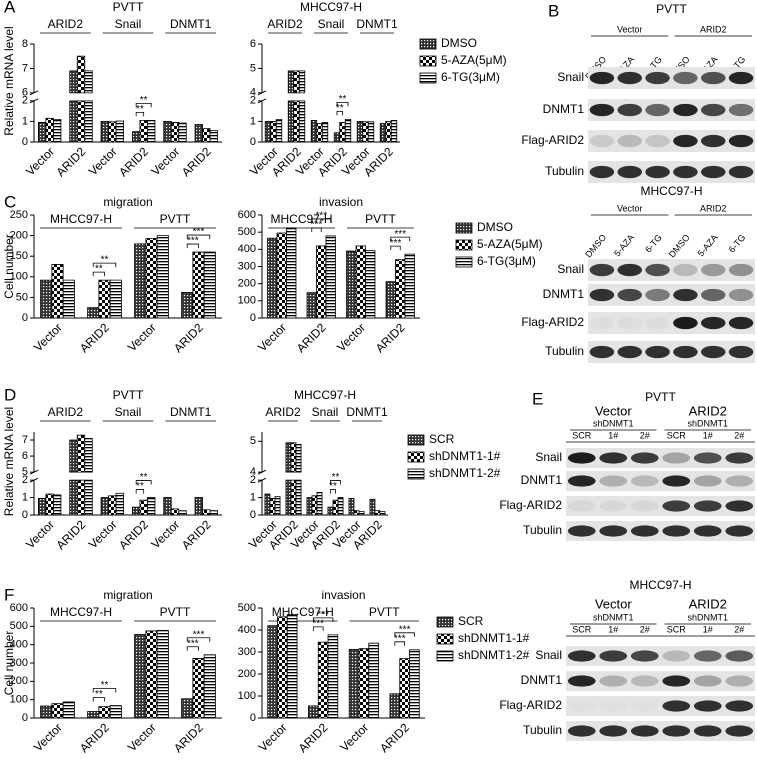  What do you see at coordinates (247, 301) in the screenshot?
I see `y-tick-label: 100` at bounding box center [247, 301].